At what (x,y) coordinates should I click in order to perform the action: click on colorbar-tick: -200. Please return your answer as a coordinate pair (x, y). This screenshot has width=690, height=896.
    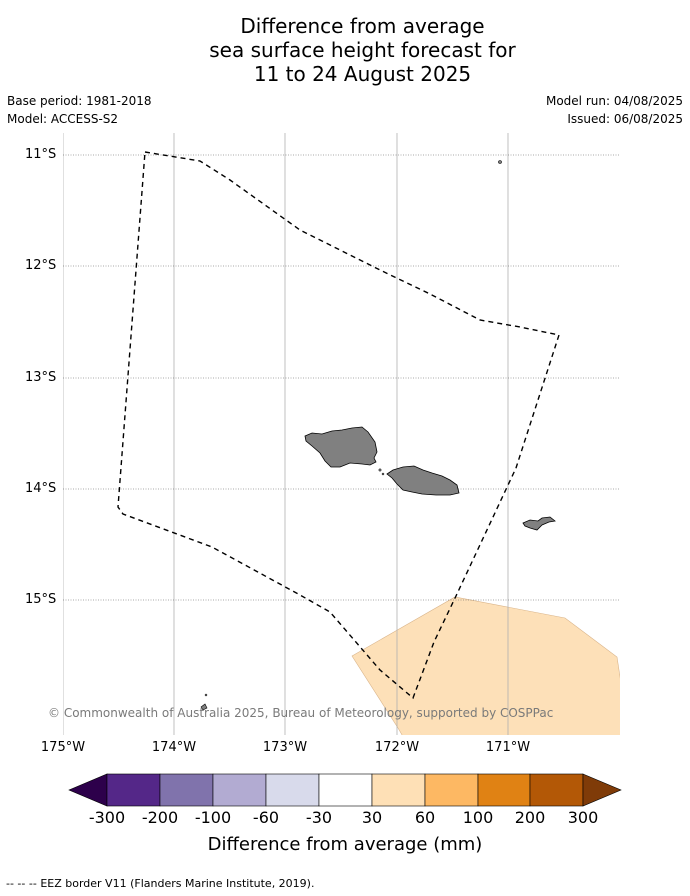
    Looking at the image, I should click on (160, 817).